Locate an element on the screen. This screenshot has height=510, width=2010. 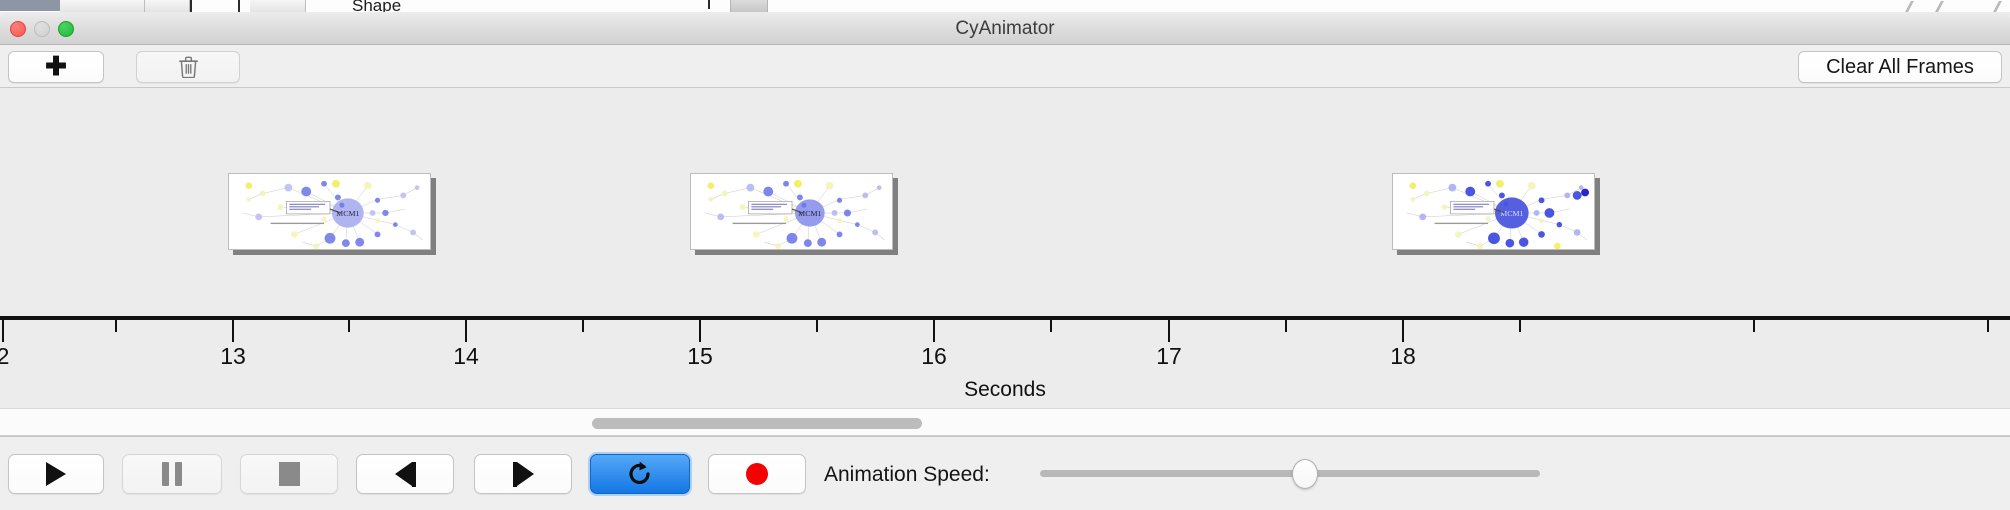
next-frame-button is located at coordinates (523, 474).